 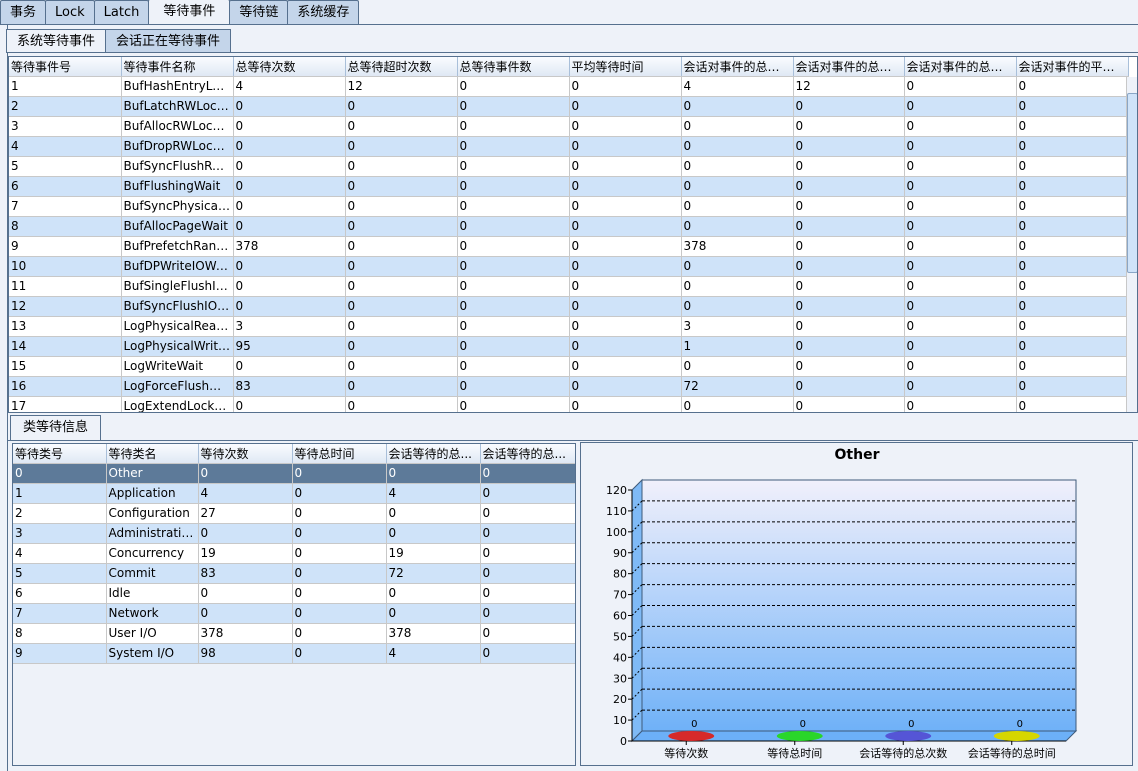 What do you see at coordinates (65, 266) in the screenshot?
I see `table-cell: 10` at bounding box center [65, 266].